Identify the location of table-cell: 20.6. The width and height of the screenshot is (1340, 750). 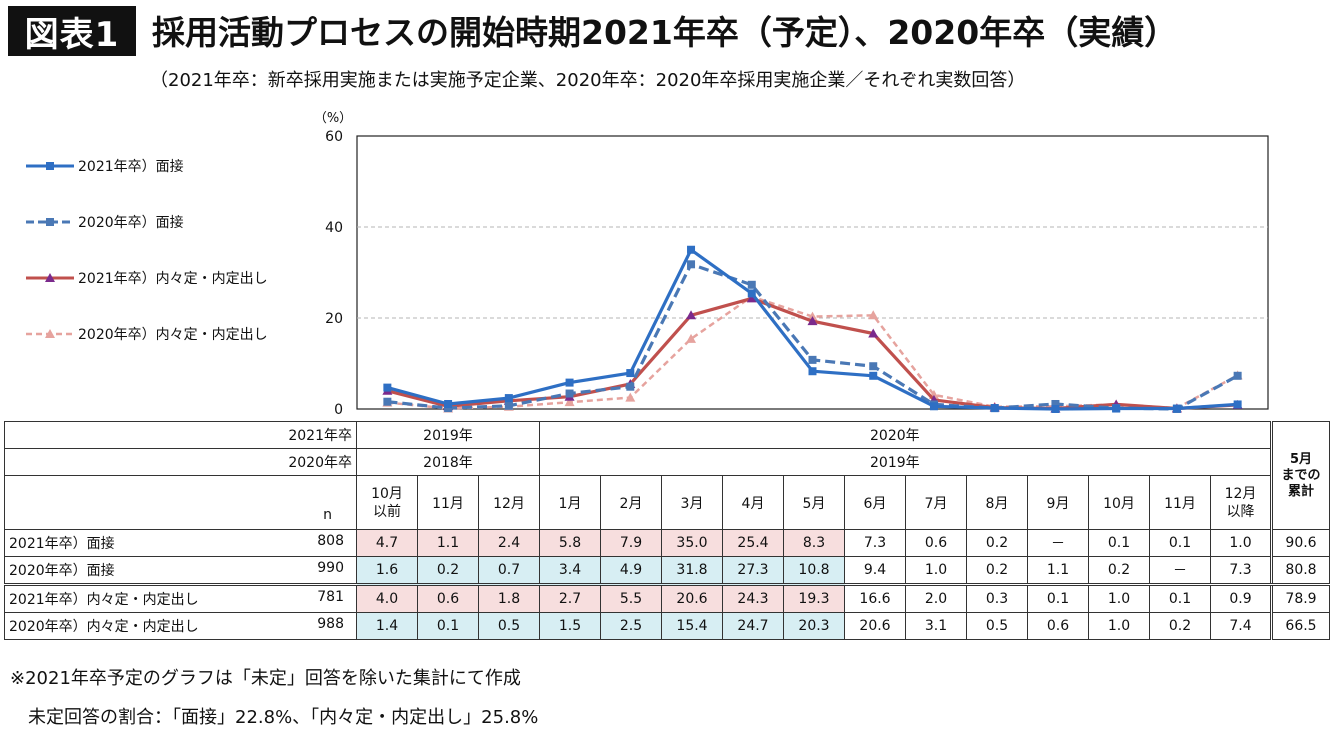
(875, 626).